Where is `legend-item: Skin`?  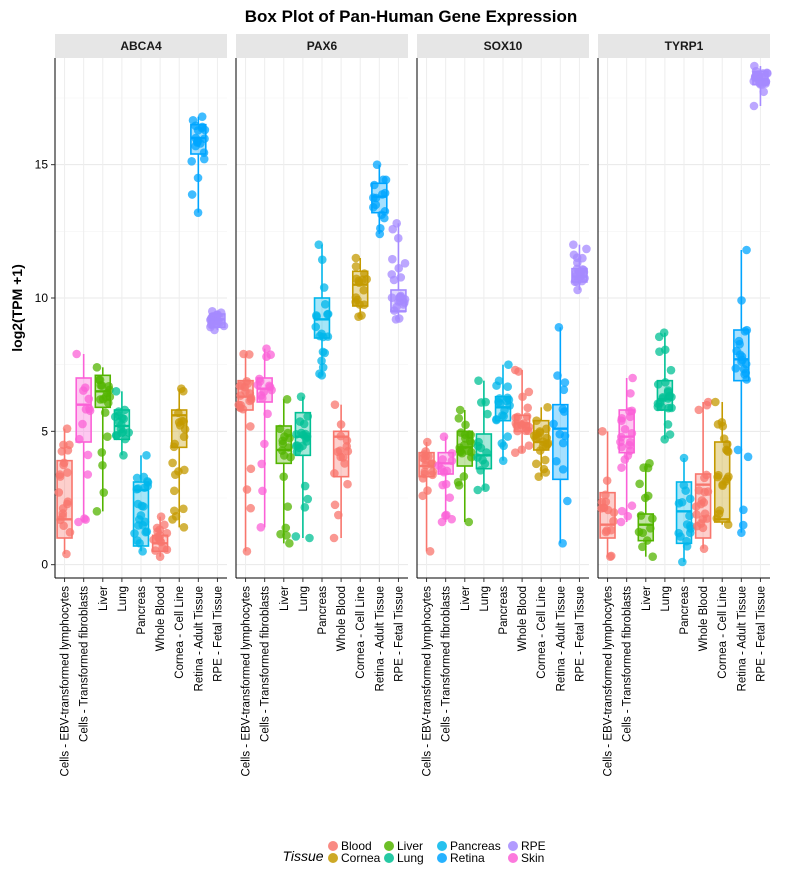 legend-item: Skin is located at coordinates (526, 858).